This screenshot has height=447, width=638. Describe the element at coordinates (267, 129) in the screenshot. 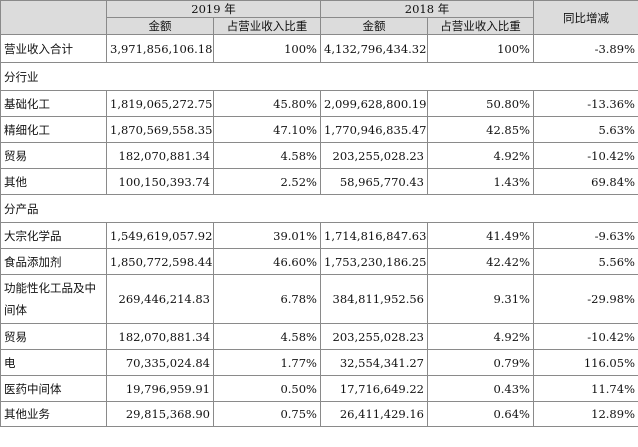

I see `ratio-2019: 47.10%` at that location.